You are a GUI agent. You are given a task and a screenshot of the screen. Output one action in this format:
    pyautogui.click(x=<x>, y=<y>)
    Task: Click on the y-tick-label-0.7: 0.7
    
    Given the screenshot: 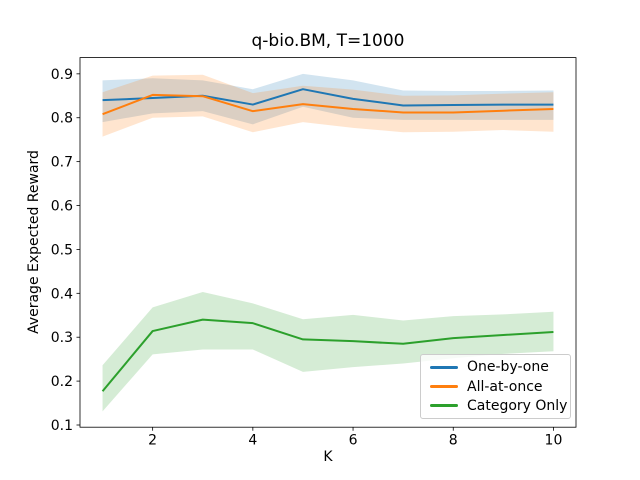 What is the action you would take?
    pyautogui.click(x=62, y=163)
    